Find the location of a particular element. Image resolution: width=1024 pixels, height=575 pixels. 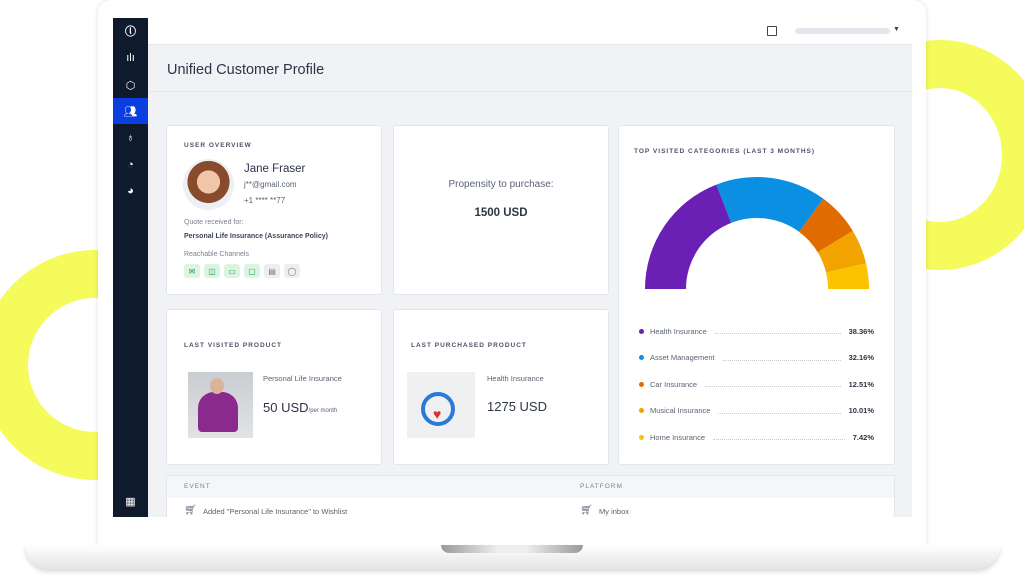

product-image: ♥ is located at coordinates (441, 405).